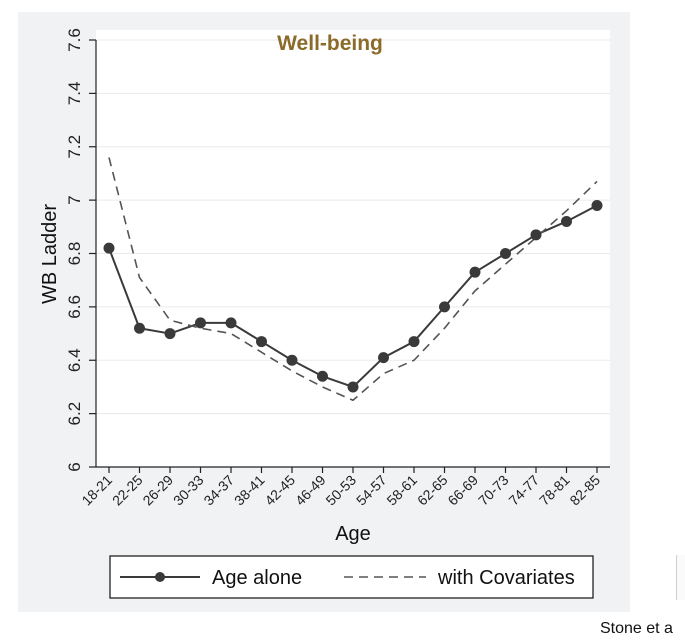 The height and width of the screenshot is (642, 685). Describe the element at coordinates (257, 578) in the screenshot. I see `legend-label-age-alone: Age alone` at that location.